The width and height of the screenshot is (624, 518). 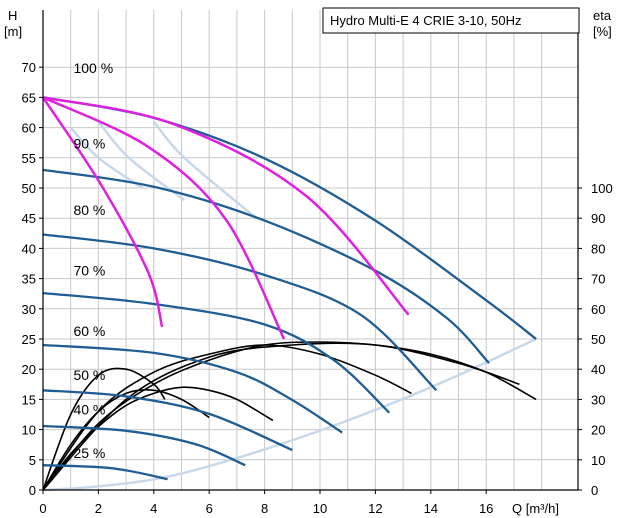 What do you see at coordinates (32, 490) in the screenshot?
I see `y-left-tick-label: 0` at bounding box center [32, 490].